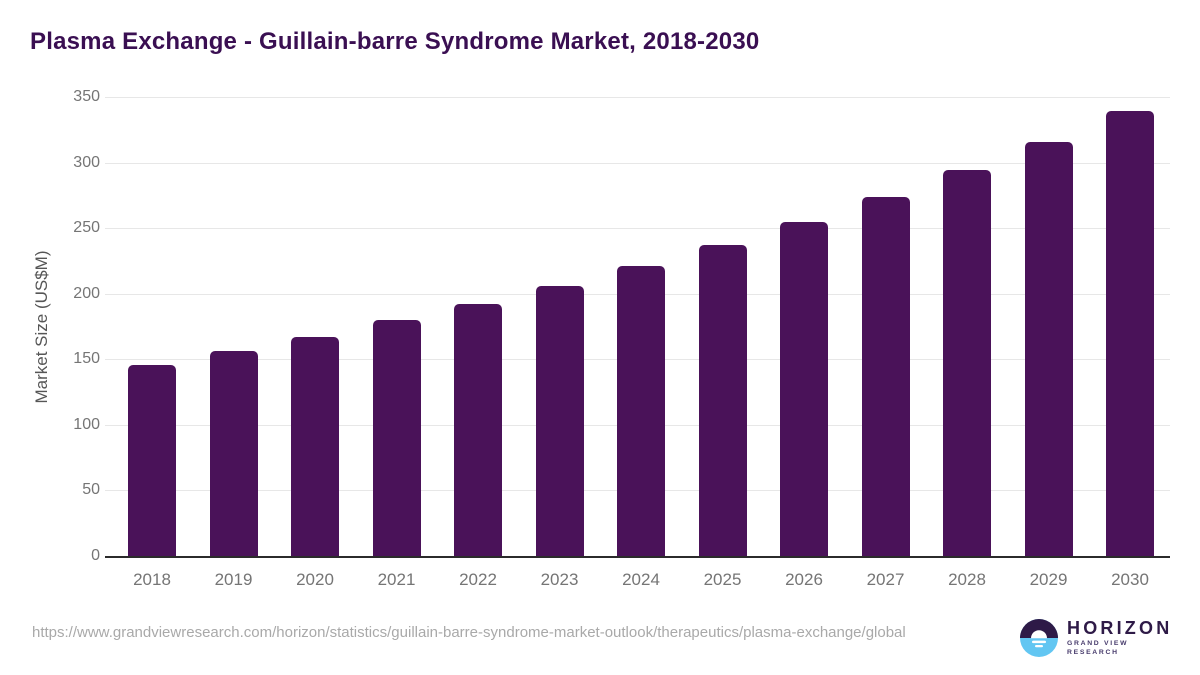 Image resolution: width=1200 pixels, height=675 pixels. I want to click on y-axis-title: Market Size (US$M), so click(41, 327).